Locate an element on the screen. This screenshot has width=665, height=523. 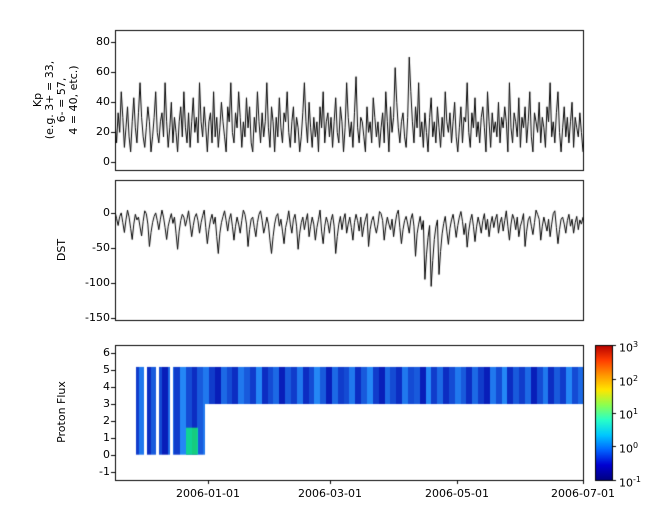
kp-ytick-80: 80 is located at coordinates (103, 41).